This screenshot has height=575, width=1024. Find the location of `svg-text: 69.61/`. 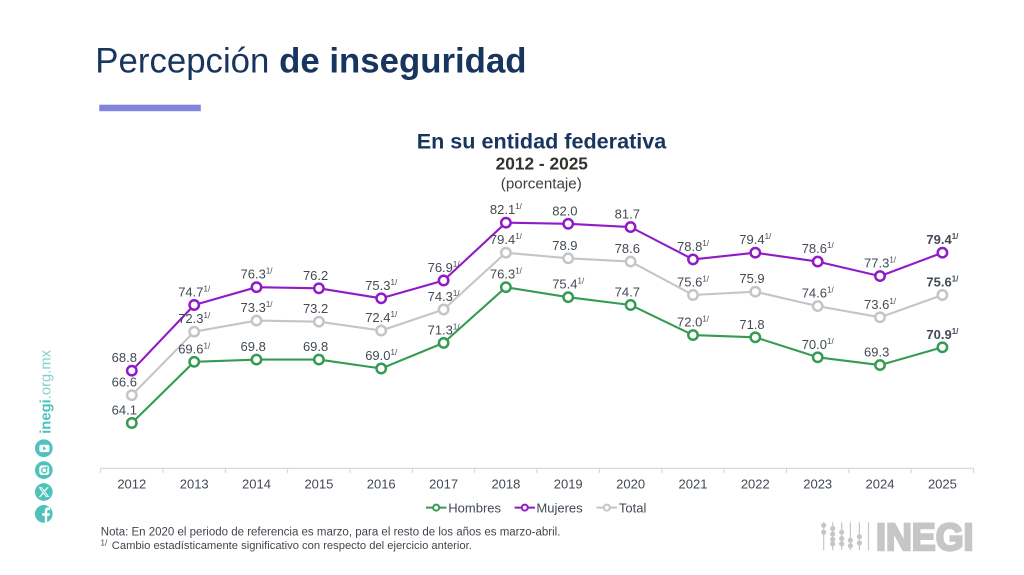

svg-text: 69.61/ is located at coordinates (194, 348).